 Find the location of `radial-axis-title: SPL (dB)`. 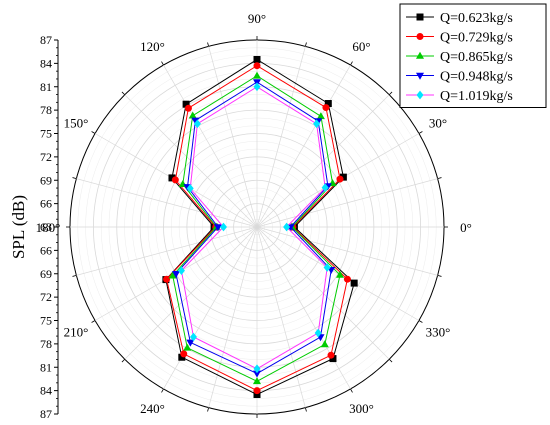

radial-axis-title: SPL (dB) is located at coordinates (18, 227).